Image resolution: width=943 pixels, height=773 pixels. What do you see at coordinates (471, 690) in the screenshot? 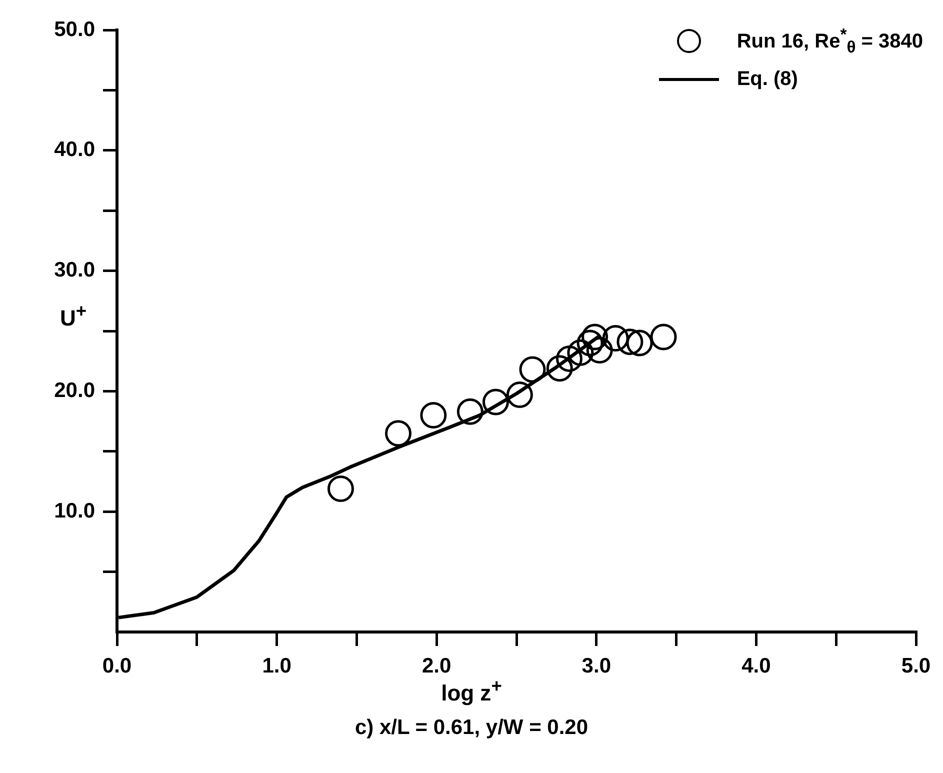
I see `x-axis-title: log z$^{+}$` at bounding box center [471, 690].